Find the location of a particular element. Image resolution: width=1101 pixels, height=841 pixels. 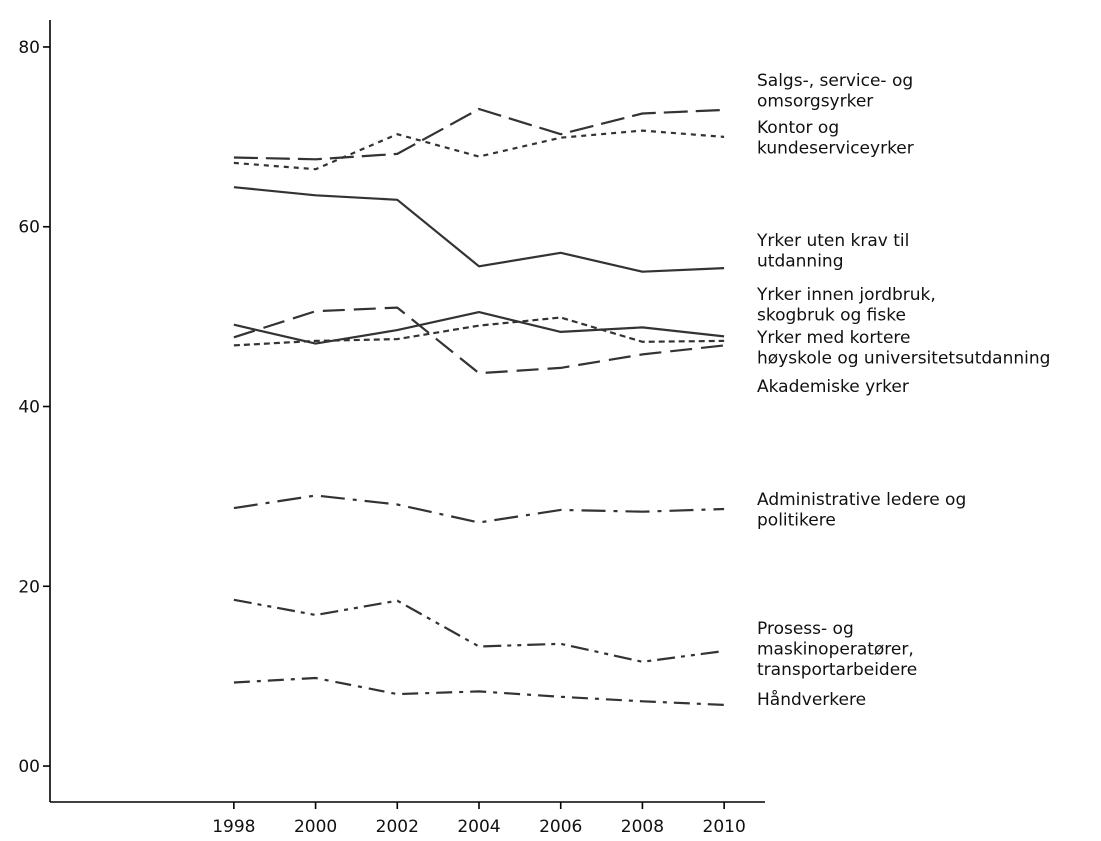

series-label-line: politikere is located at coordinates (796, 521).